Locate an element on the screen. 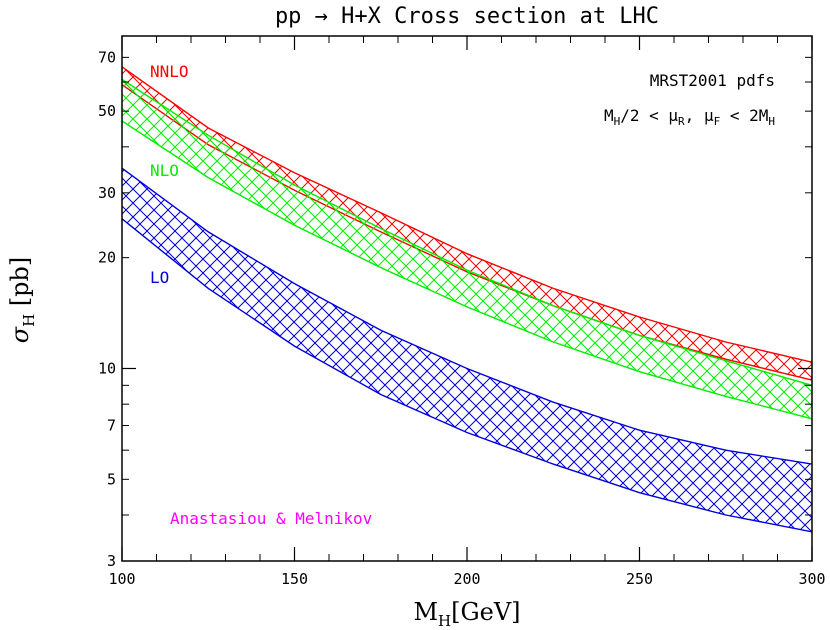 The width and height of the screenshot is (830, 630). x-tick-label: 250 is located at coordinates (639, 579).